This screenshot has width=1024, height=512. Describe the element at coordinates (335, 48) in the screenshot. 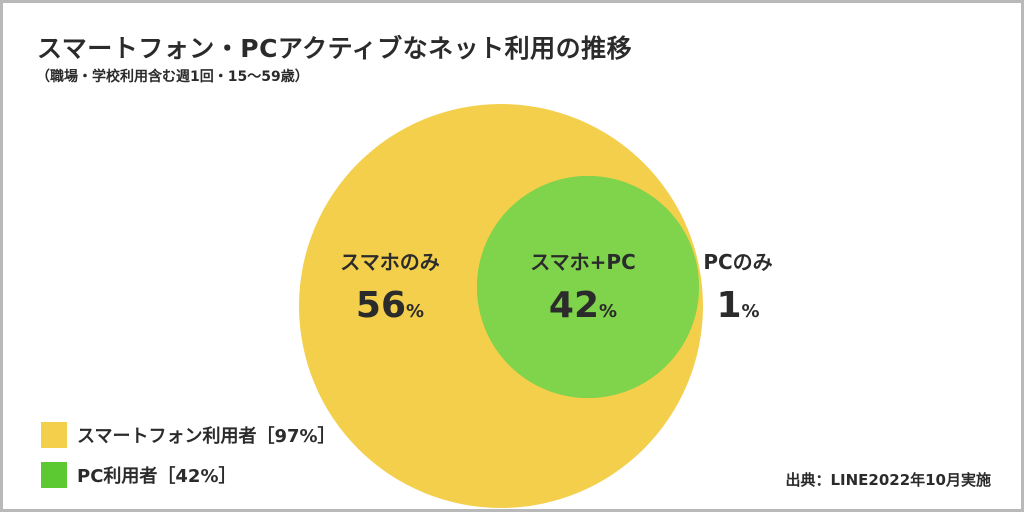

I see `chart-title: スマートフォン・PCアクティブなネット利用の推移` at that location.